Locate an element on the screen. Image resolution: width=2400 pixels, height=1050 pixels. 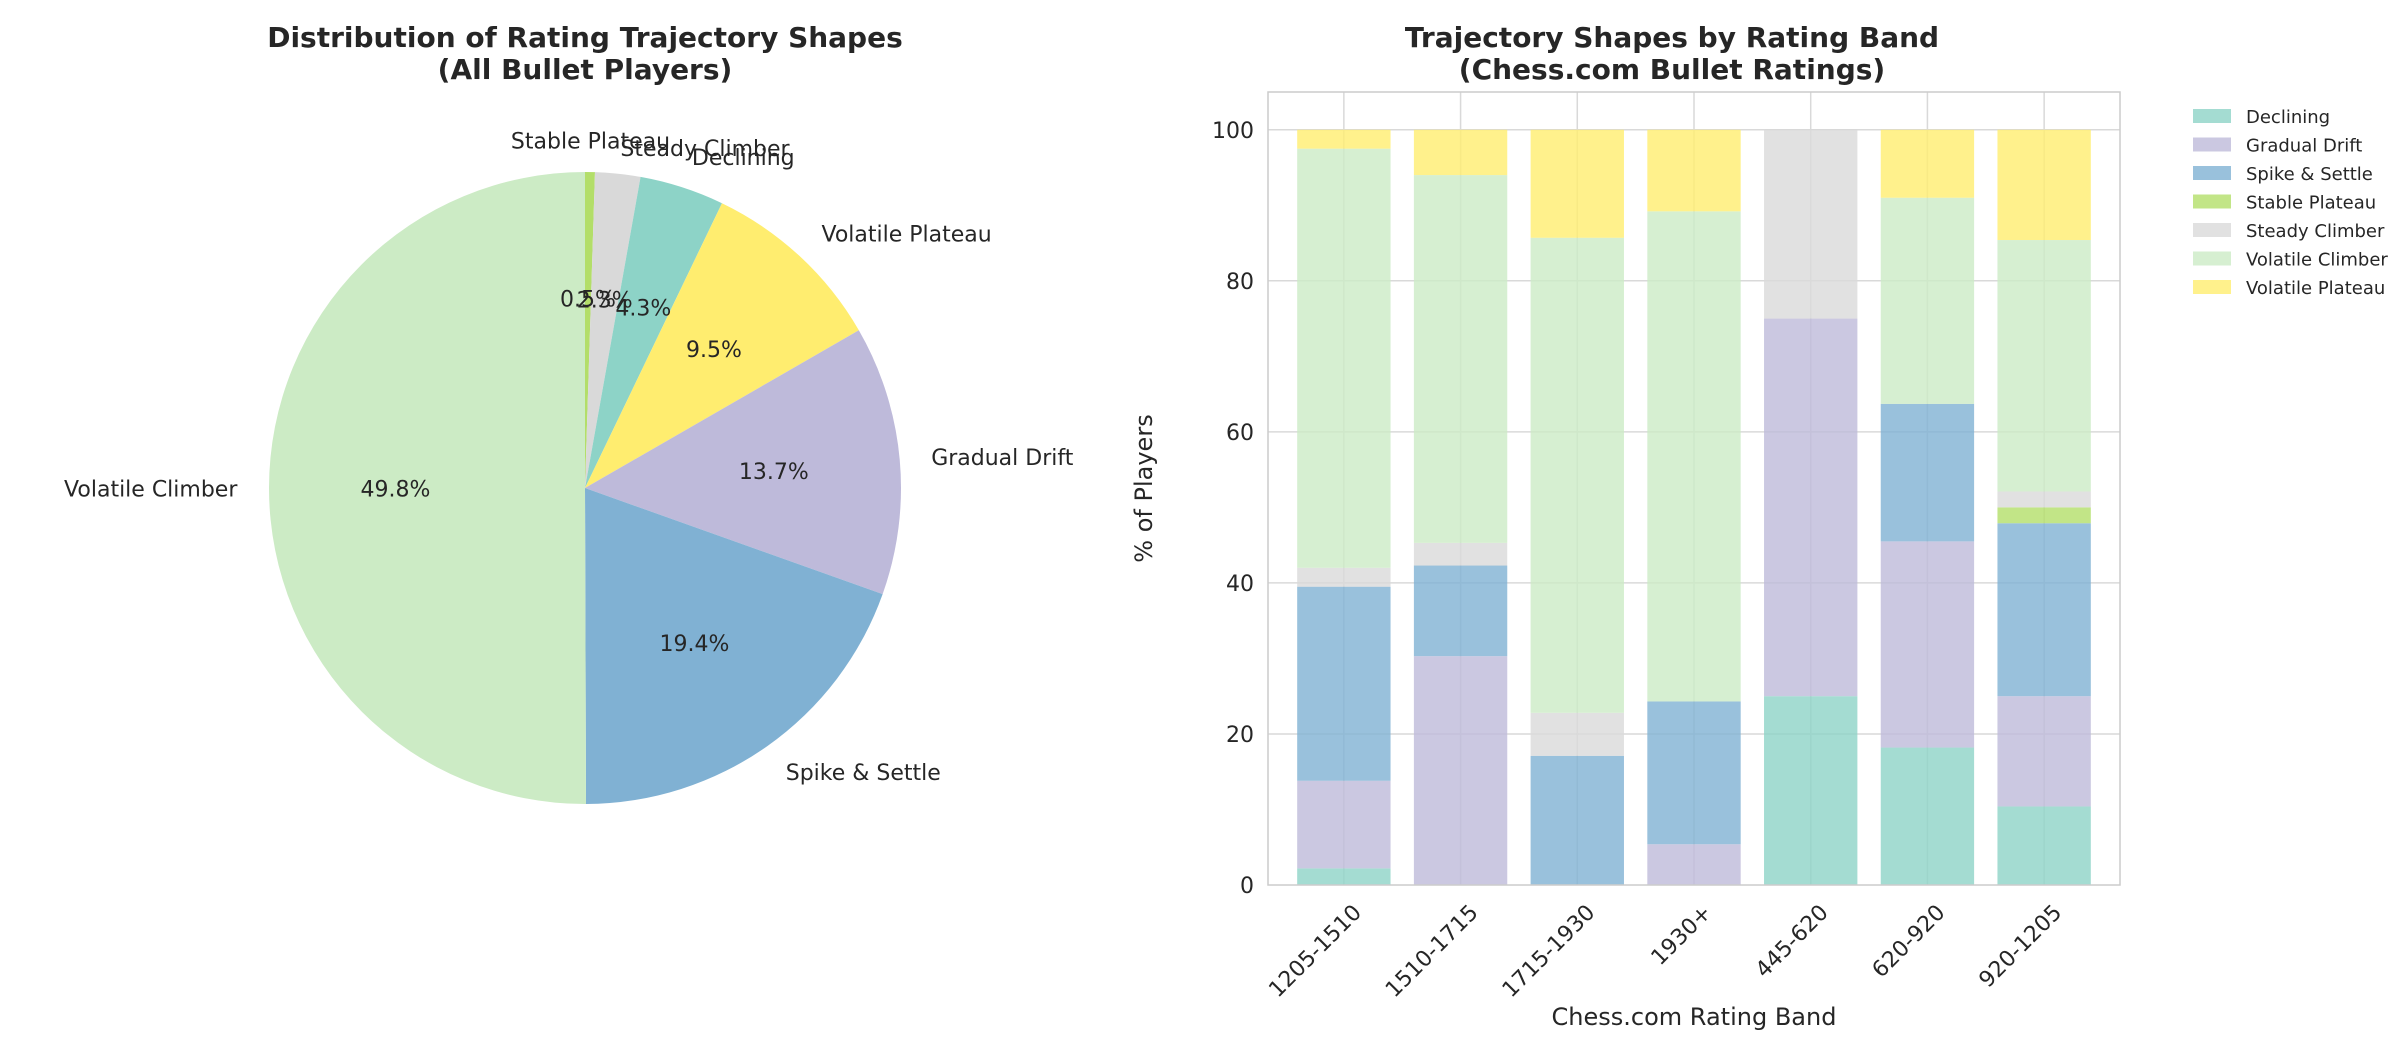
bar-1205-1510-spike-and-settle is located at coordinates (1344, 683).